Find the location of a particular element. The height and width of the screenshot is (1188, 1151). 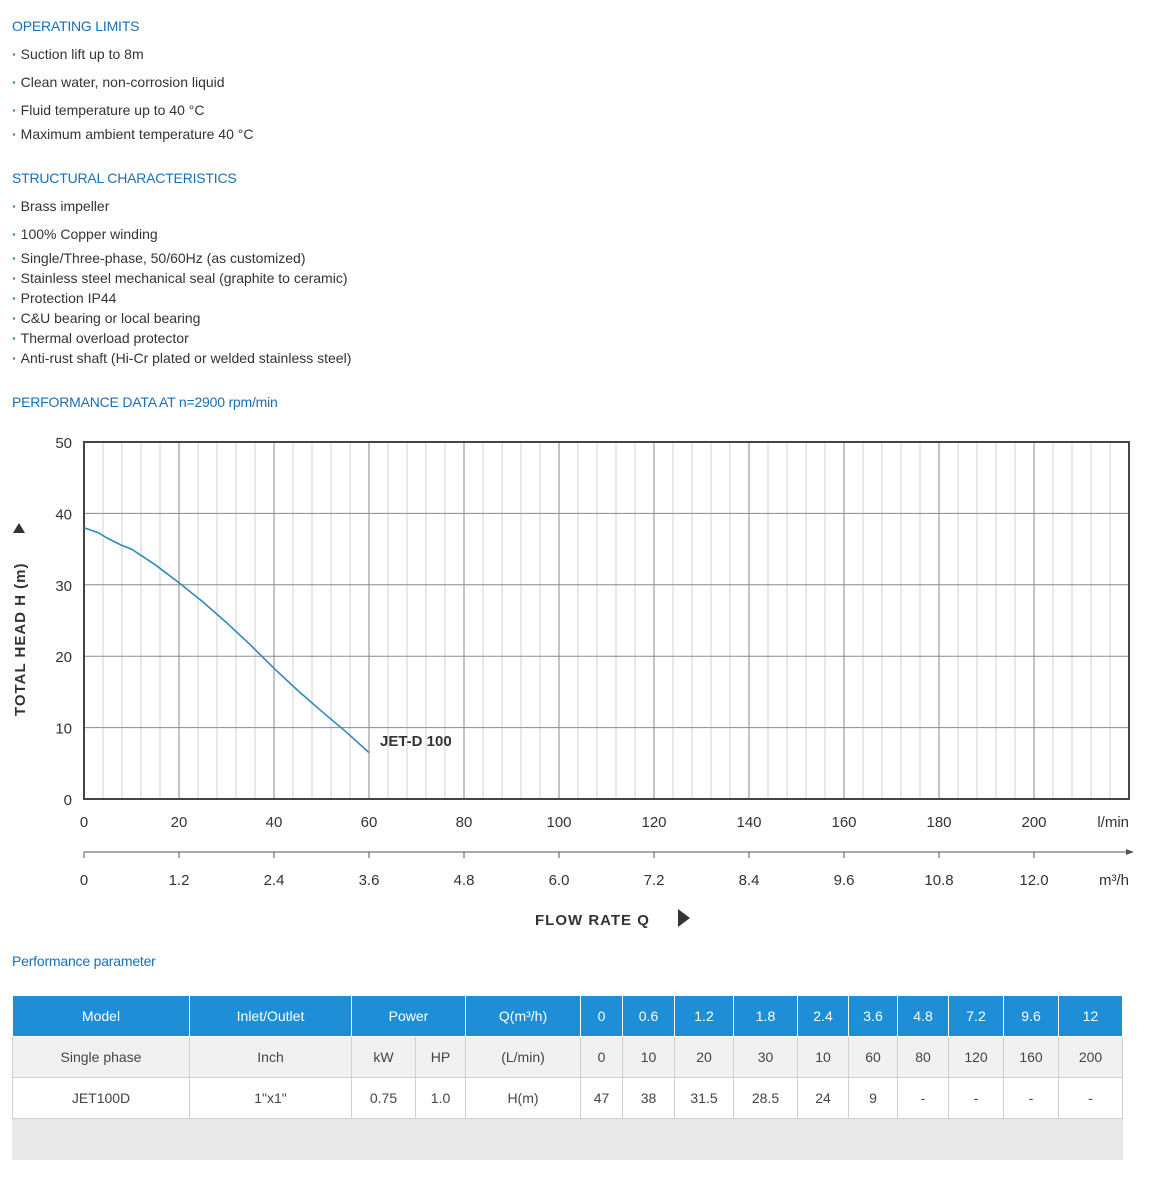

x2-tick-label: 3.6 is located at coordinates (369, 880).